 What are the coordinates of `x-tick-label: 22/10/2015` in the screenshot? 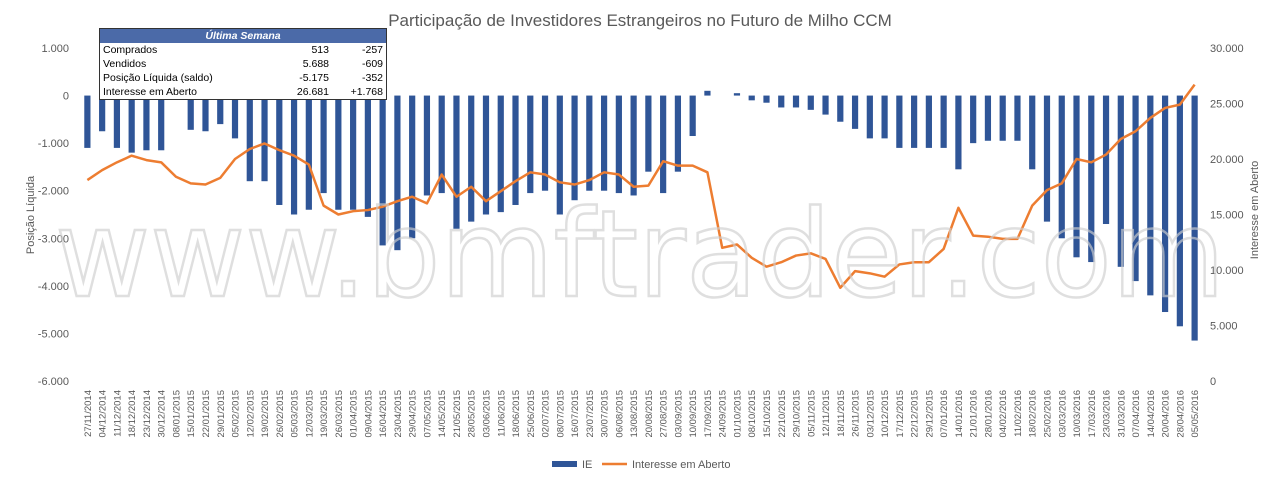 It's located at (782, 414).